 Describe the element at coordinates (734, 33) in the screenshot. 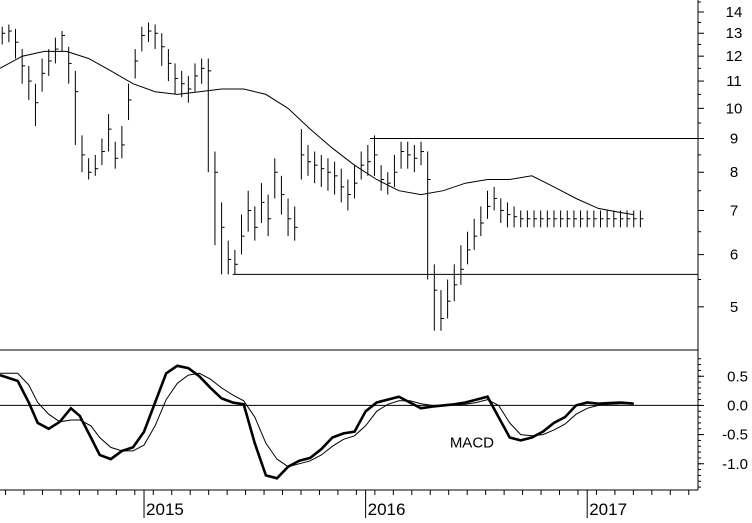

I see `price-y-tick-label: 13` at that location.